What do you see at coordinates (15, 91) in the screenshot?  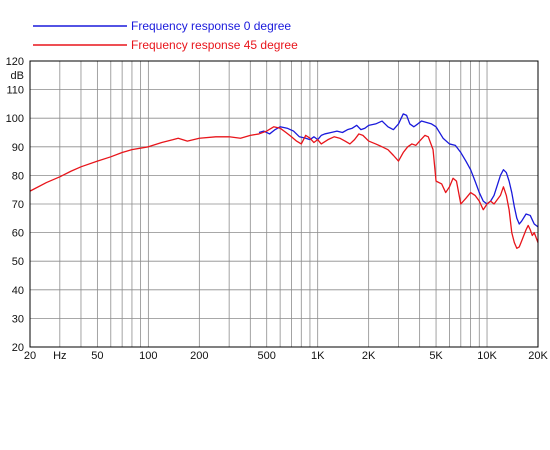 I see `y-tick-label: 110` at bounding box center [15, 91].